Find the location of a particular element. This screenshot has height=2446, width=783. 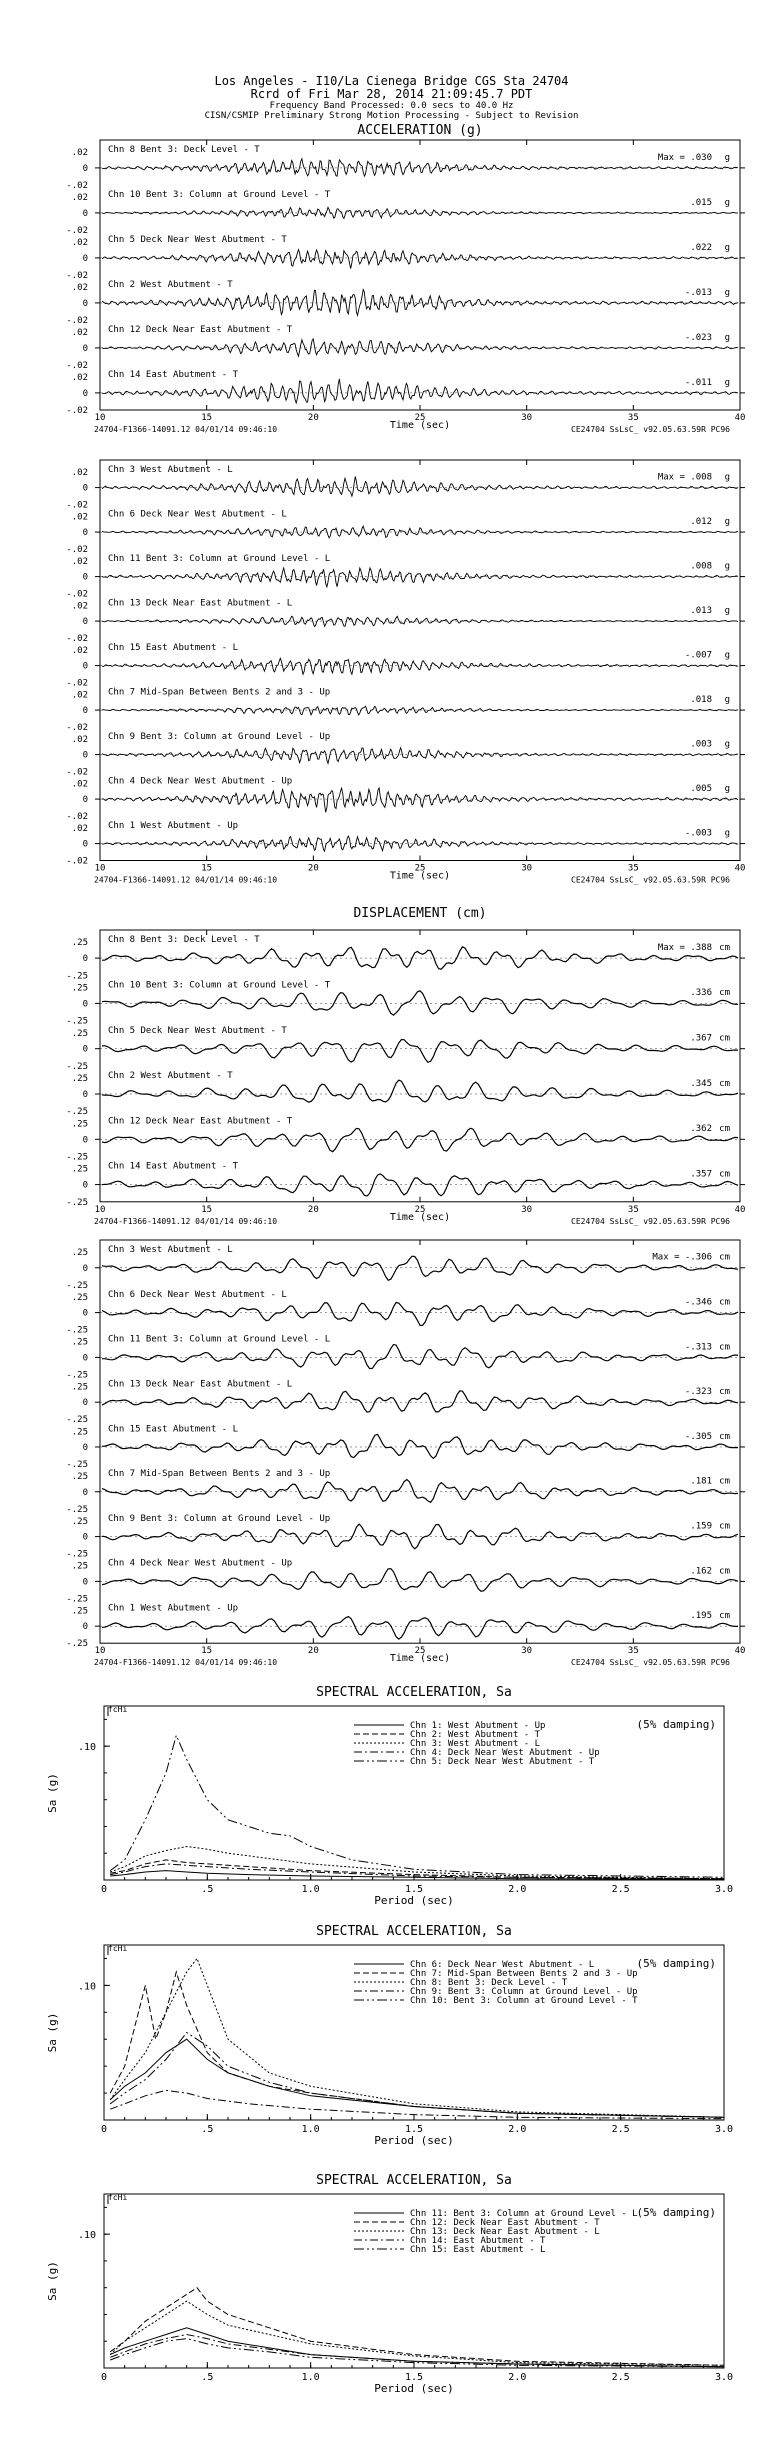

x-axis-label: Period (sec) is located at coordinates (413, 2388).